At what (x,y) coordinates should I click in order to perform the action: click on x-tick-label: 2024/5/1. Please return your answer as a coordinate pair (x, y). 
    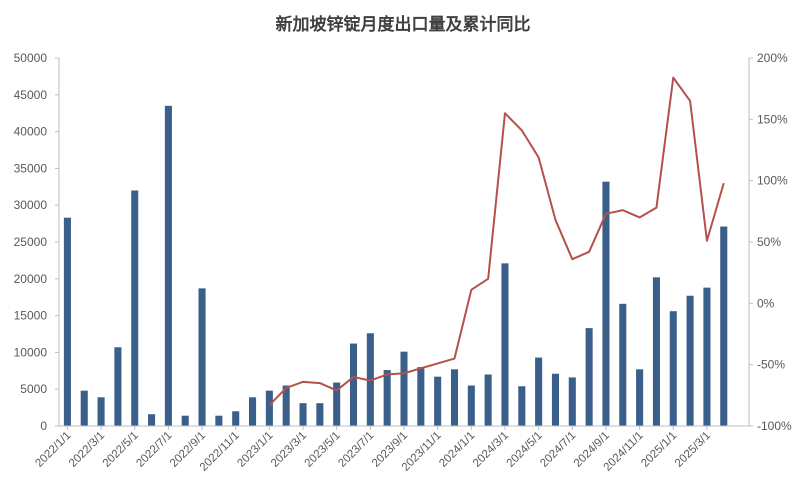
    Looking at the image, I should click on (525, 450).